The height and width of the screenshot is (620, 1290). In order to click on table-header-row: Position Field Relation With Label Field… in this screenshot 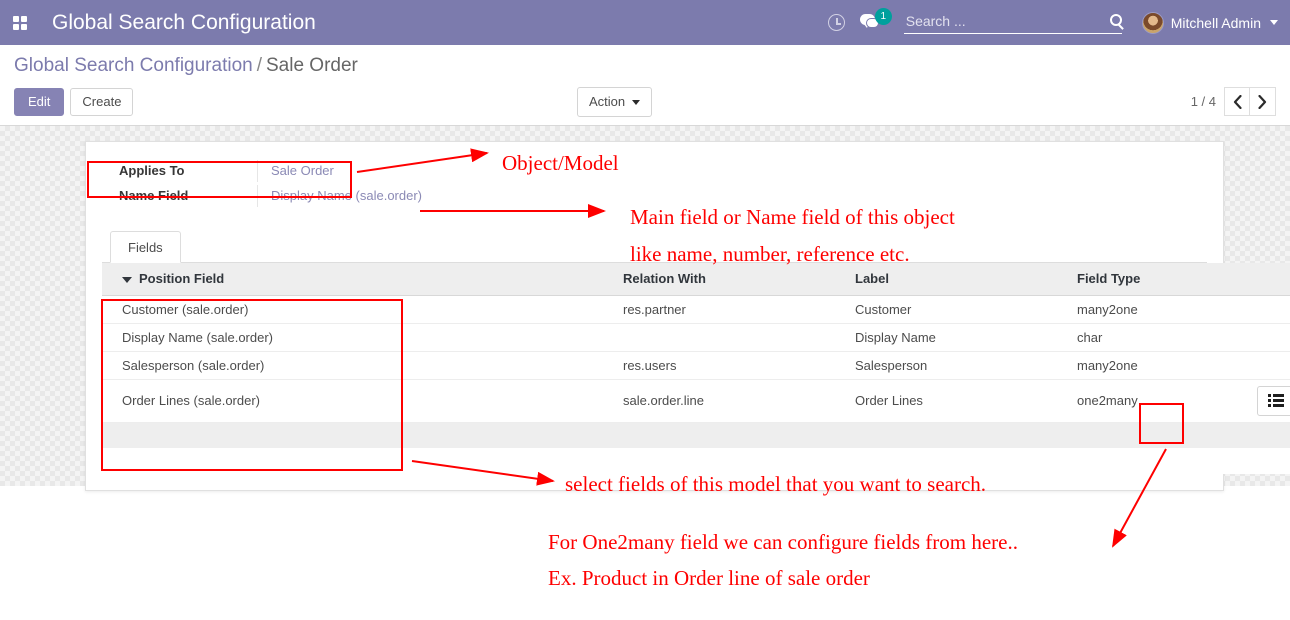, I will do `click(696, 279)`.